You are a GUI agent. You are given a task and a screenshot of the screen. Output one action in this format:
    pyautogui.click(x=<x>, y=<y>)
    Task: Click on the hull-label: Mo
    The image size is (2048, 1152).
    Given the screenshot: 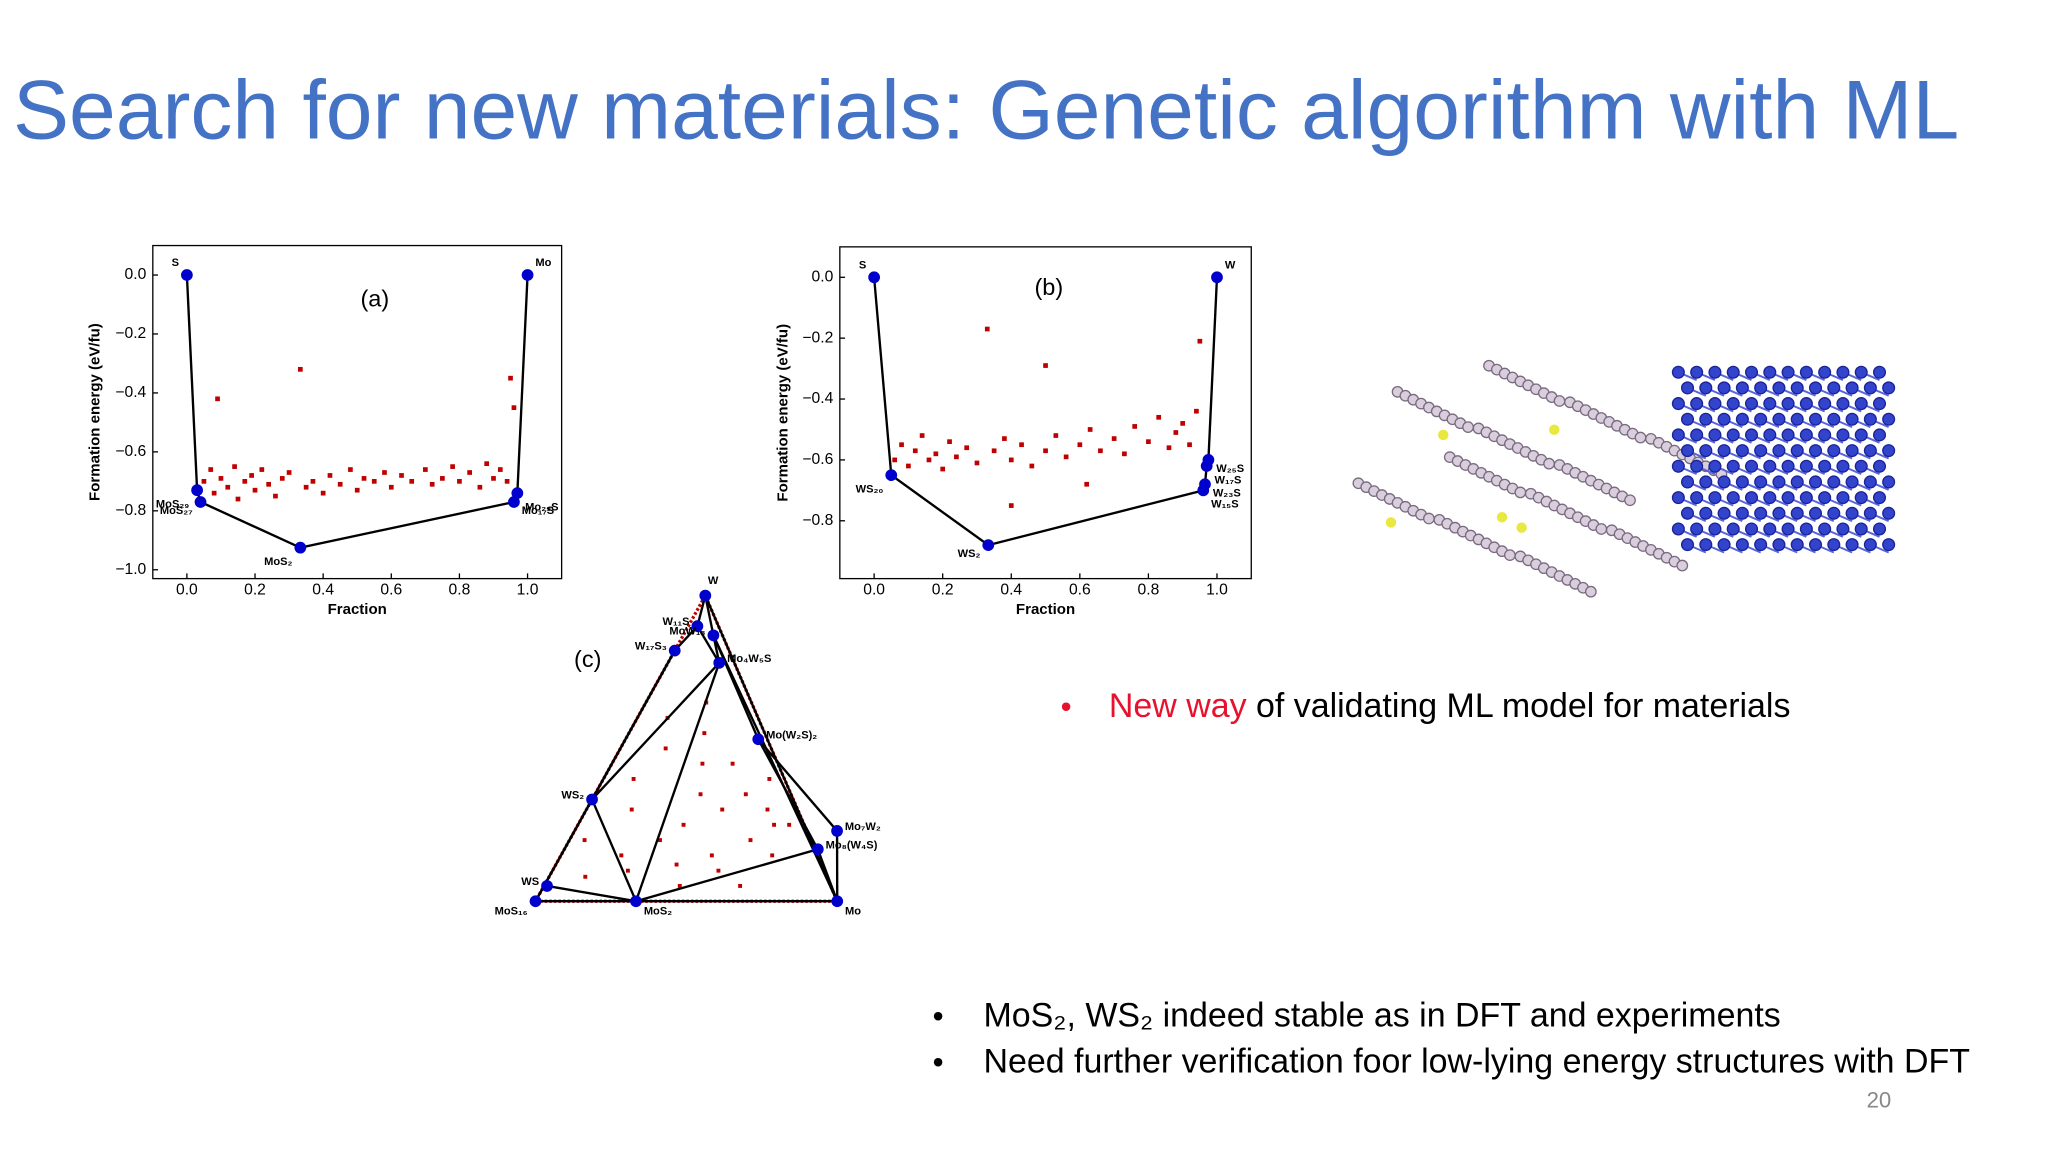 What is the action you would take?
    pyautogui.click(x=543, y=263)
    